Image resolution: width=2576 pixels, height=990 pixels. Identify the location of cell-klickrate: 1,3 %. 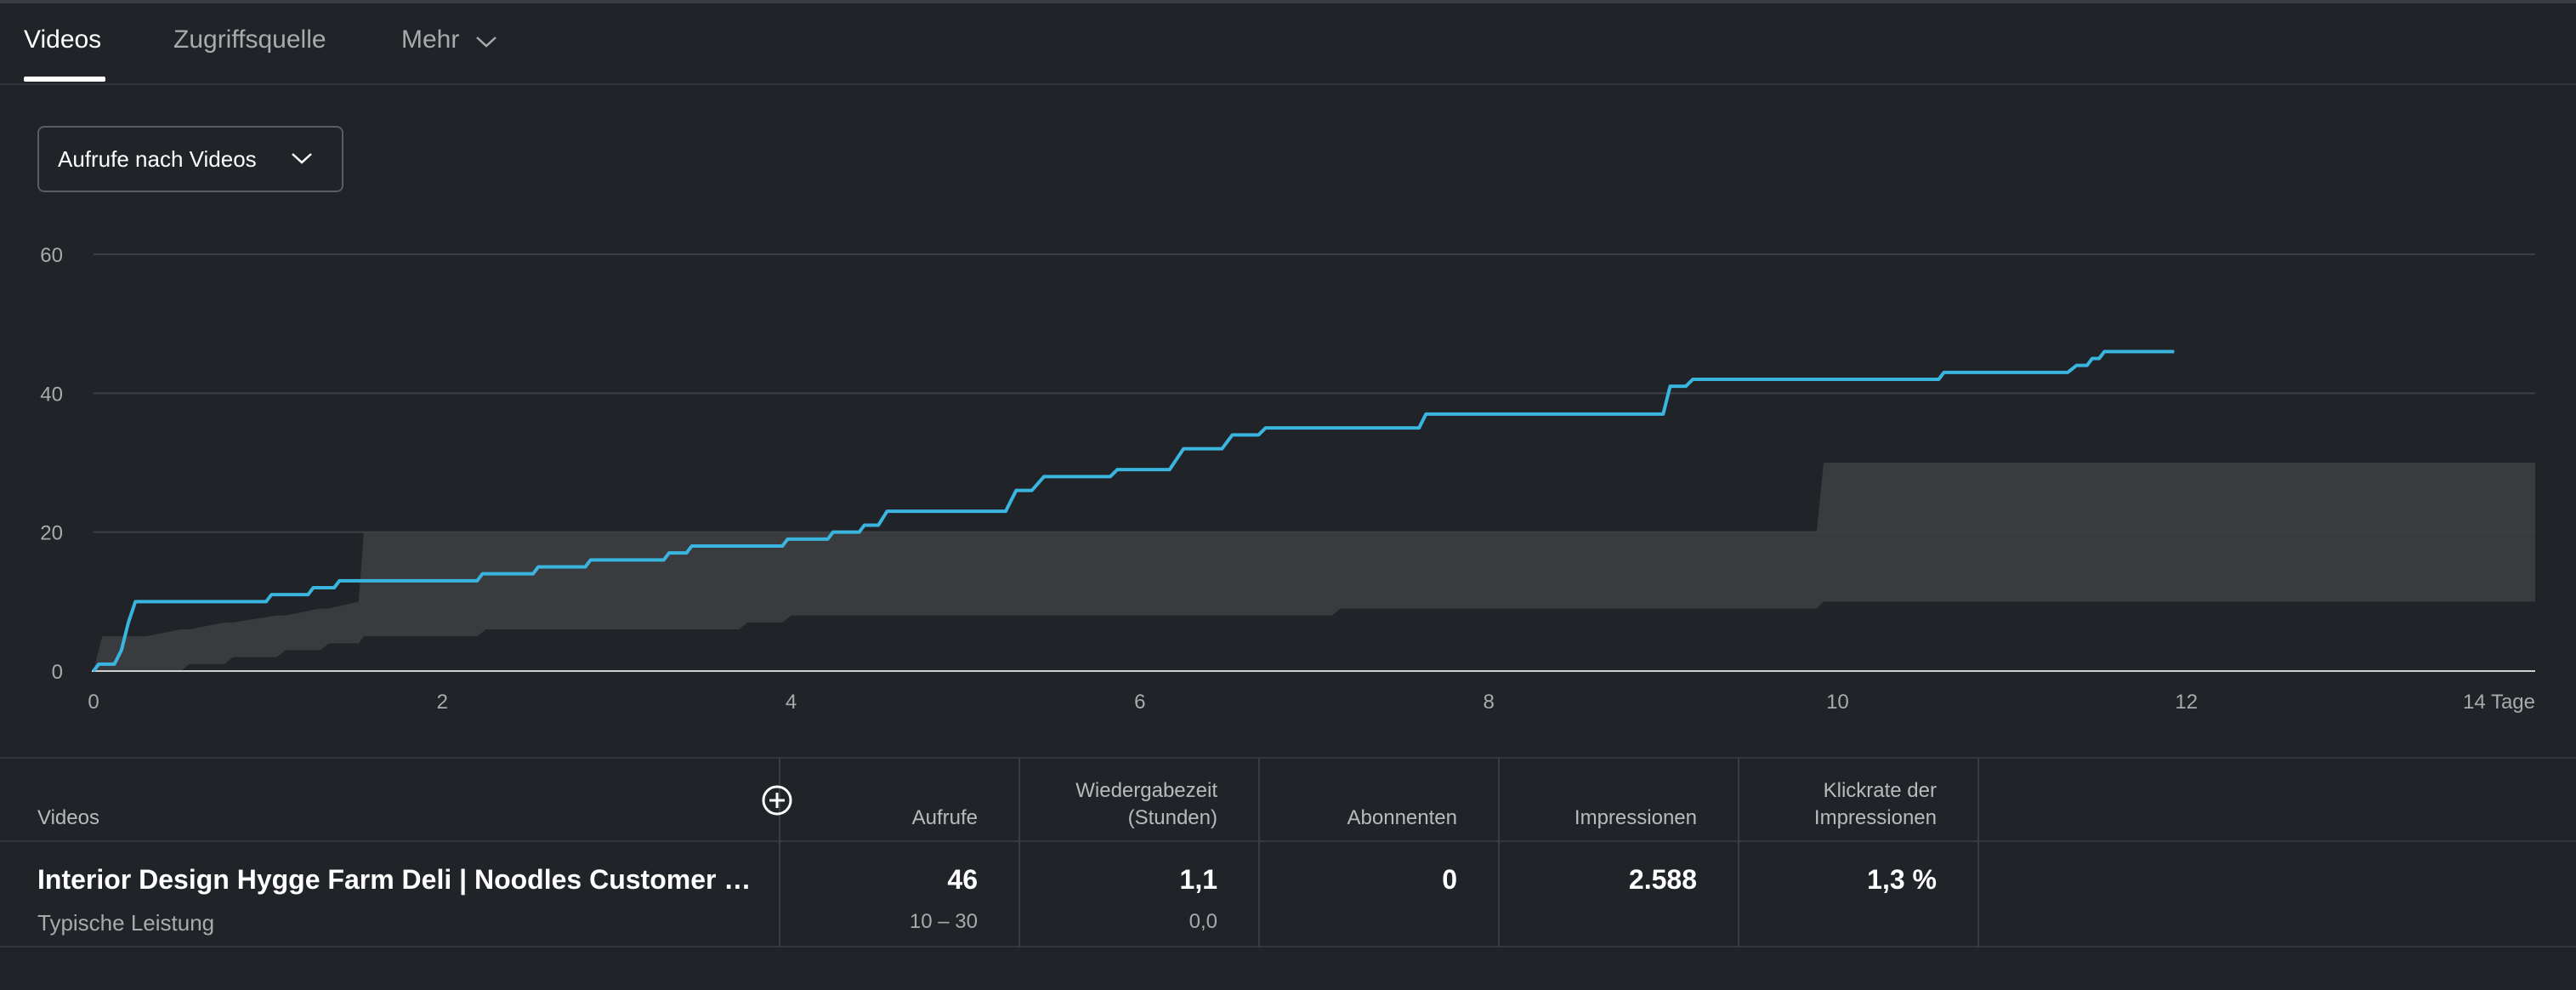
(1902, 879).